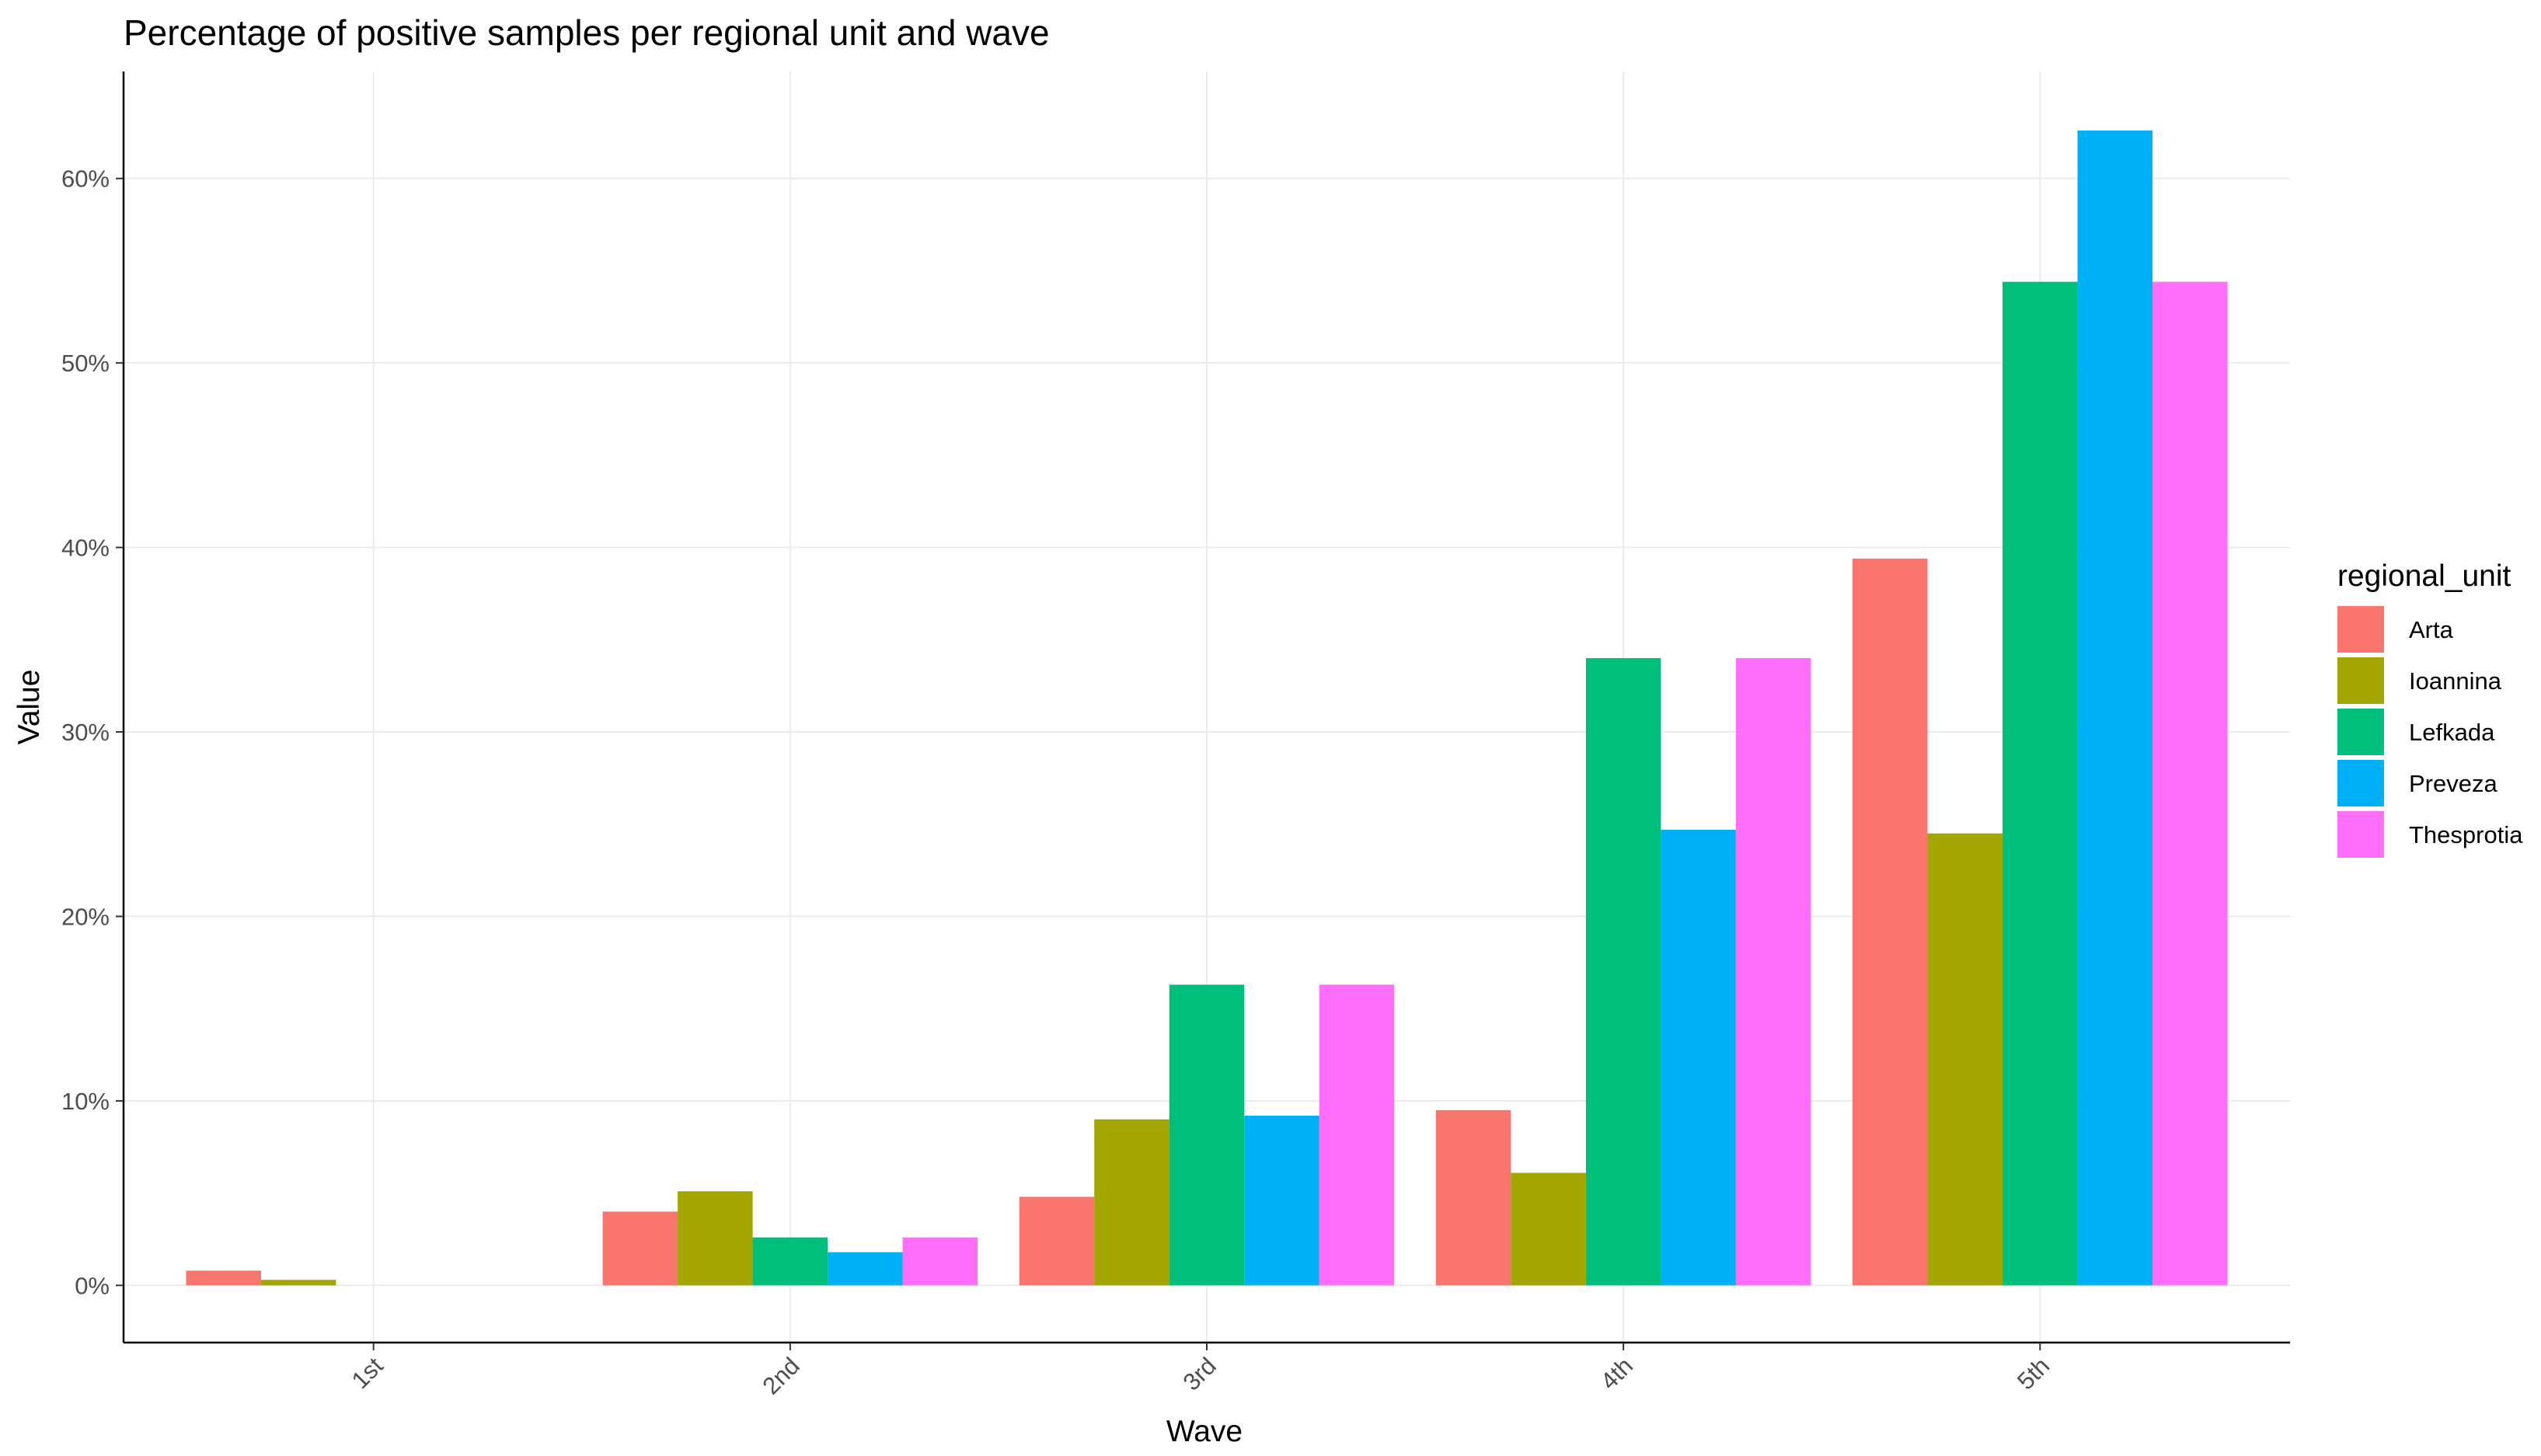 This screenshot has width=2541, height=1456. Describe the element at coordinates (2455, 681) in the screenshot. I see `legend-label: Ioannina` at that location.